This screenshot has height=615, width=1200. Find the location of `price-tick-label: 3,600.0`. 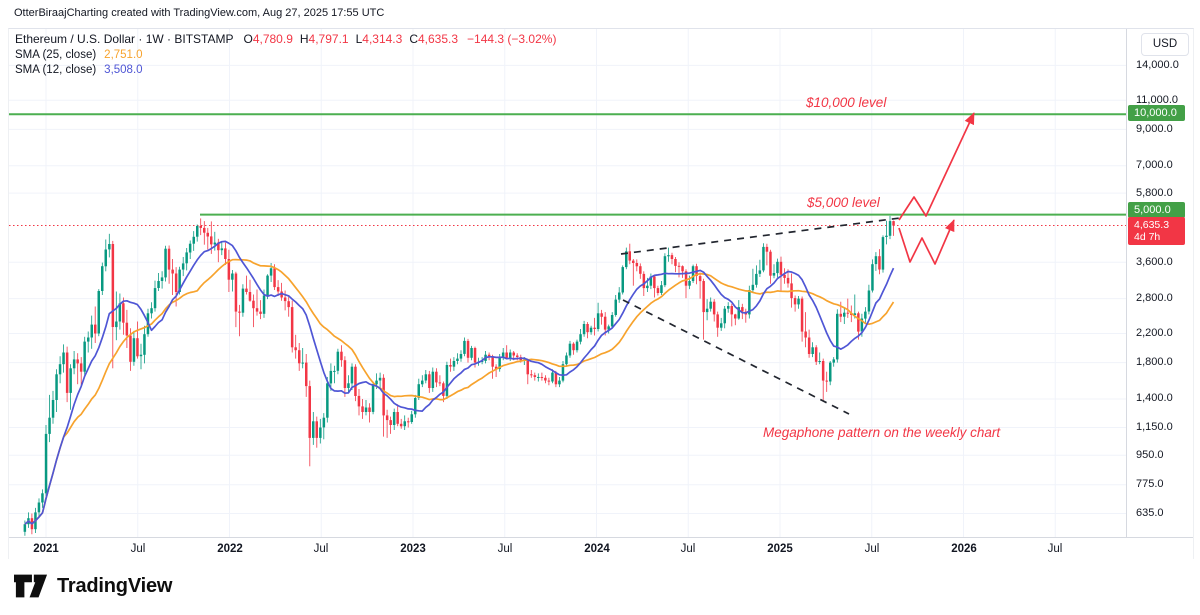

price-tick-label: 3,600.0 is located at coordinates (1154, 262).